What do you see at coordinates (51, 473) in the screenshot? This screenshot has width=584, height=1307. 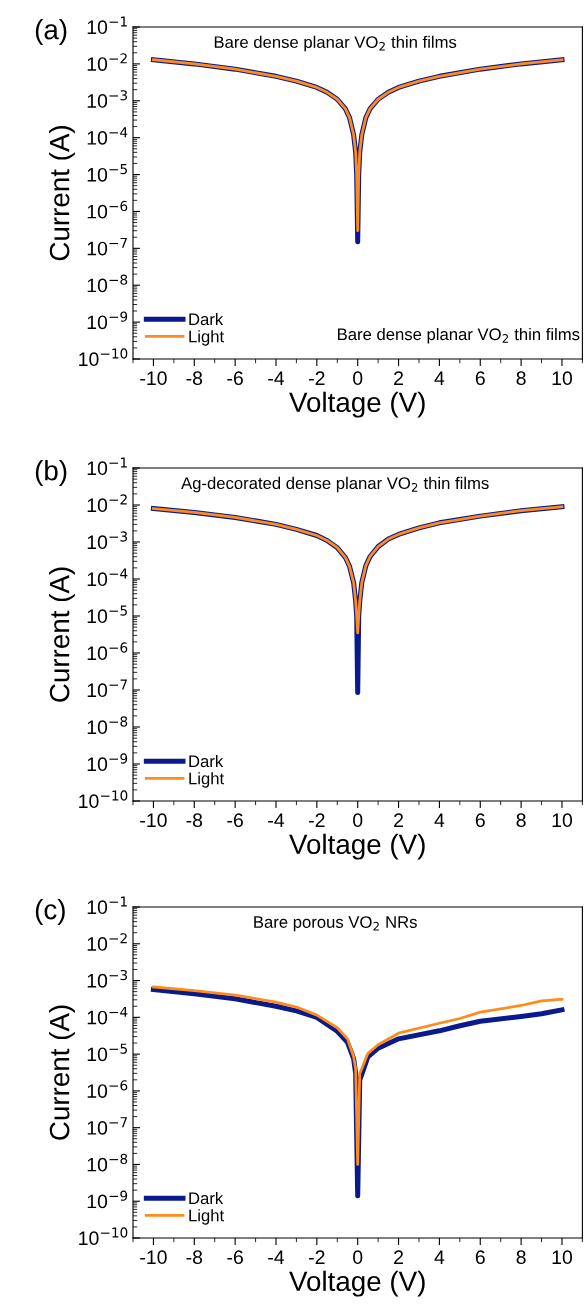 I see `chart-title: (b)` at bounding box center [51, 473].